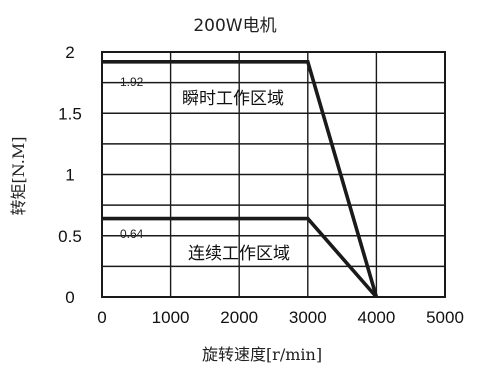 The height and width of the screenshot is (369, 481). I want to click on rated-torque-curve, so click(240, 257).